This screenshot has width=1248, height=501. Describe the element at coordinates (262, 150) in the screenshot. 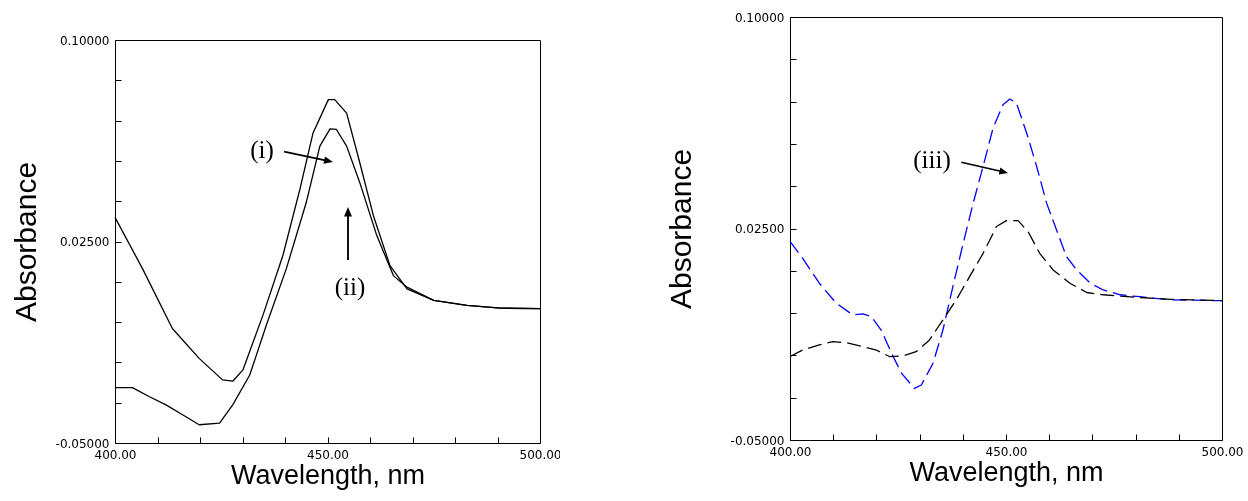

I see `annotation: (i)` at that location.